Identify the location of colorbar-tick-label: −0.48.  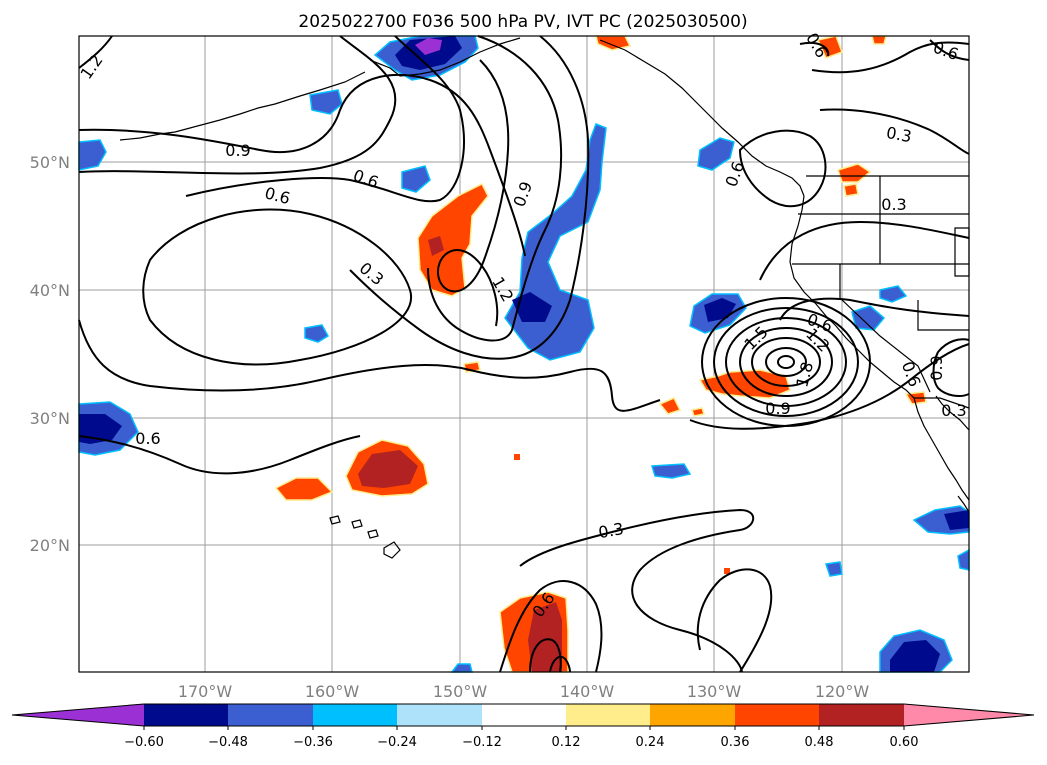
(228, 742).